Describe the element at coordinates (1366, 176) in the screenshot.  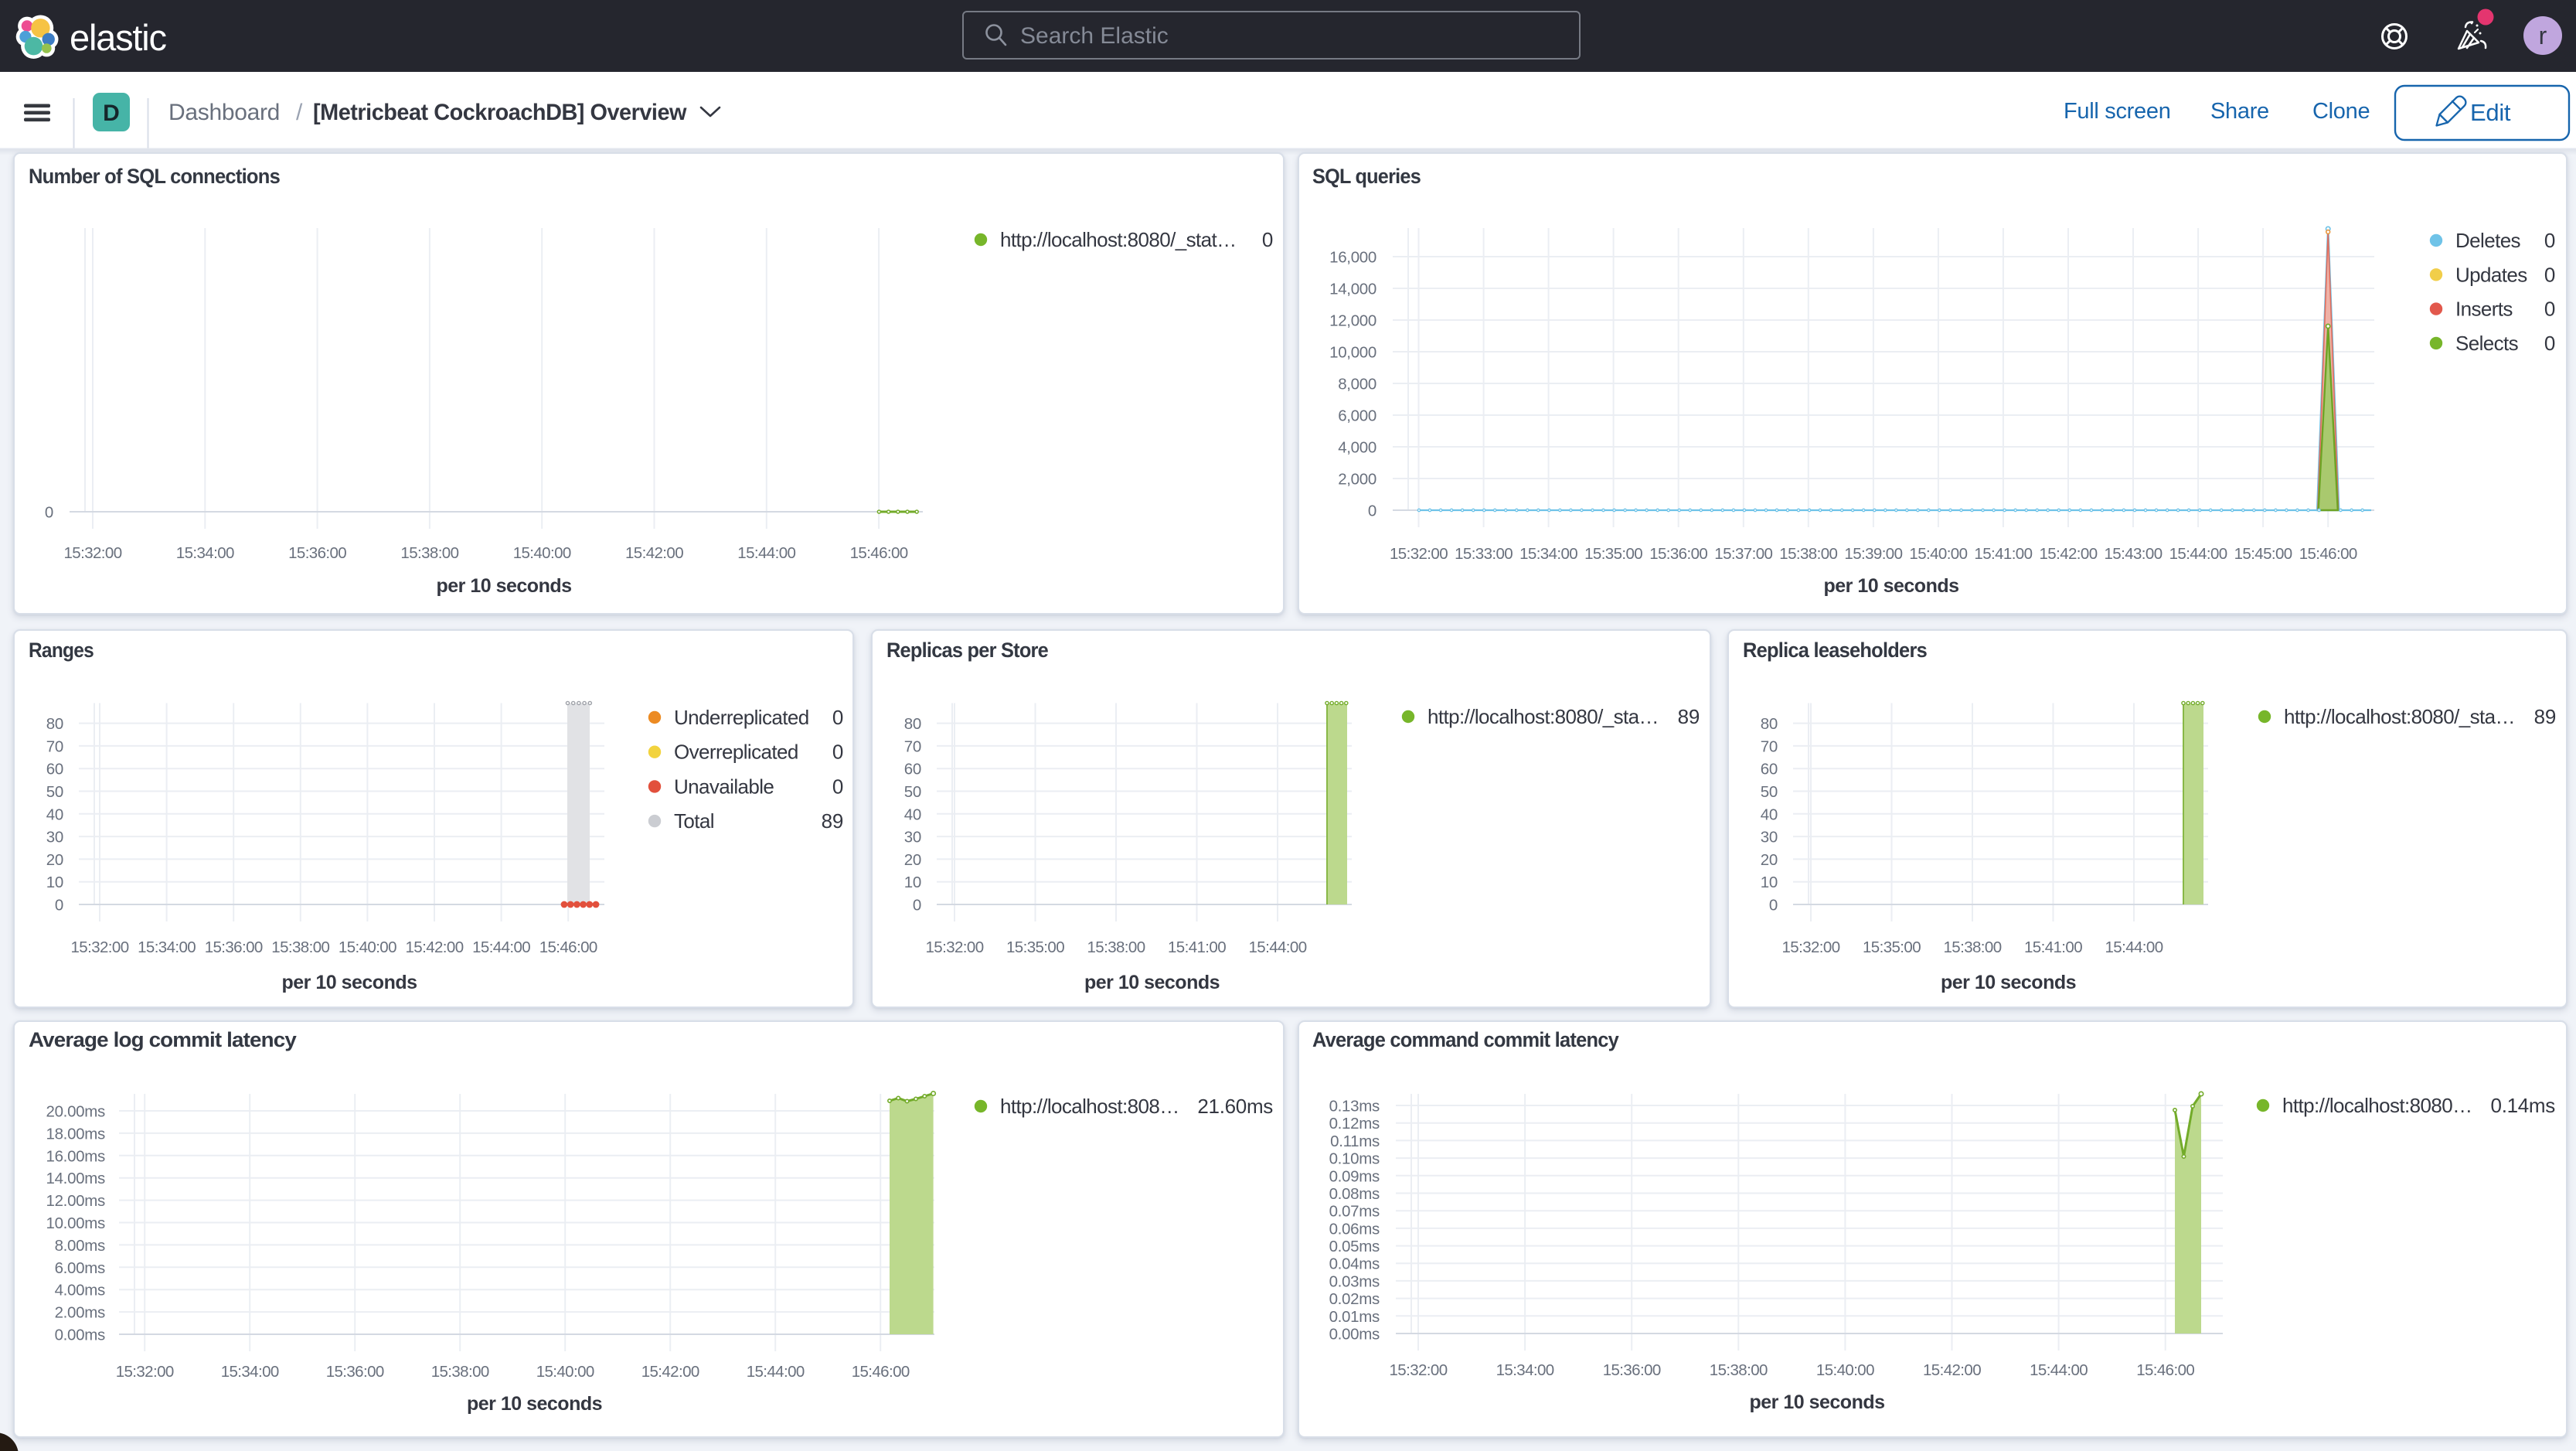
I see `svg-text: SQL queries` at that location.